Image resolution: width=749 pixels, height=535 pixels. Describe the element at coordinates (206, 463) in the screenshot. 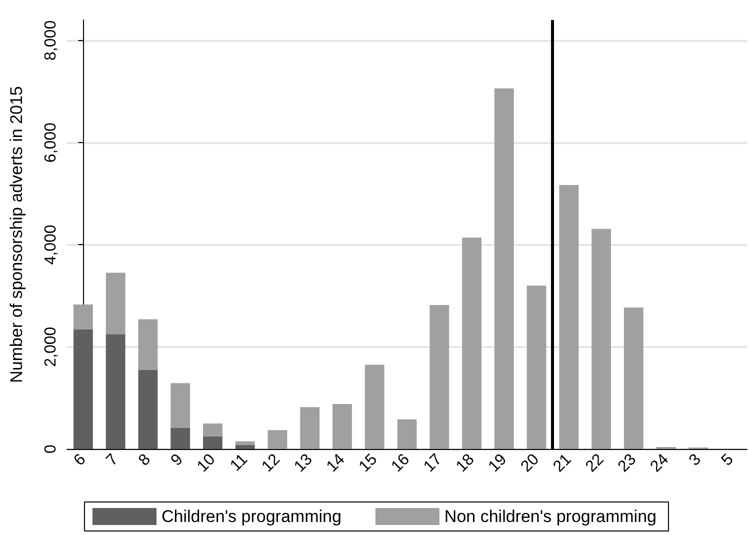

I see `x-tick-label: 10` at that location.